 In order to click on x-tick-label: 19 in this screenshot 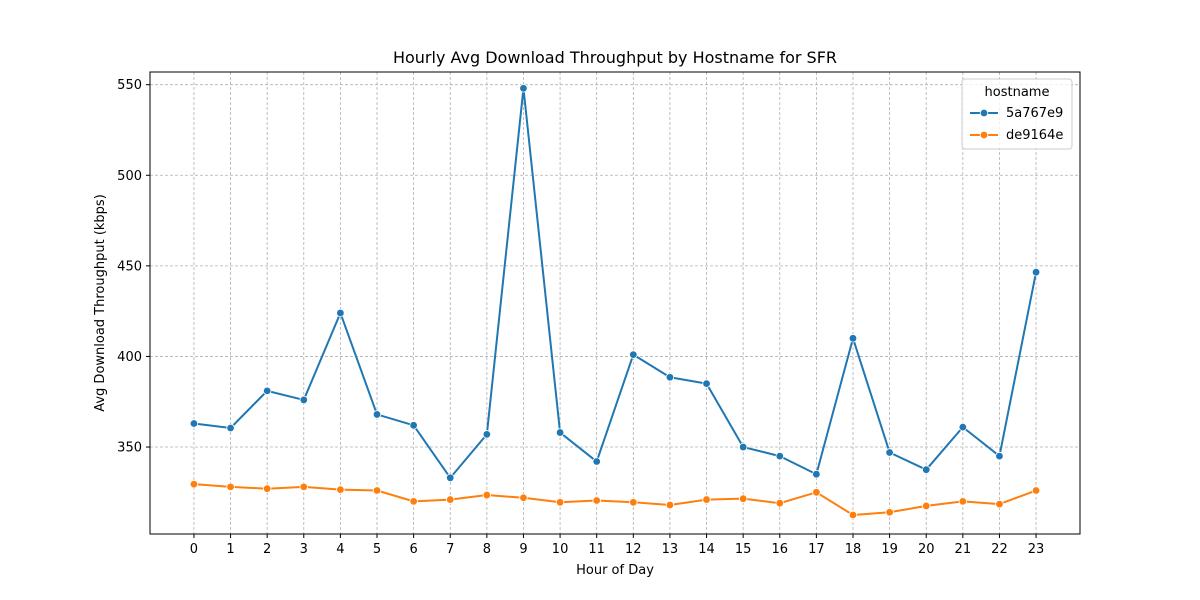, I will do `click(889, 549)`.